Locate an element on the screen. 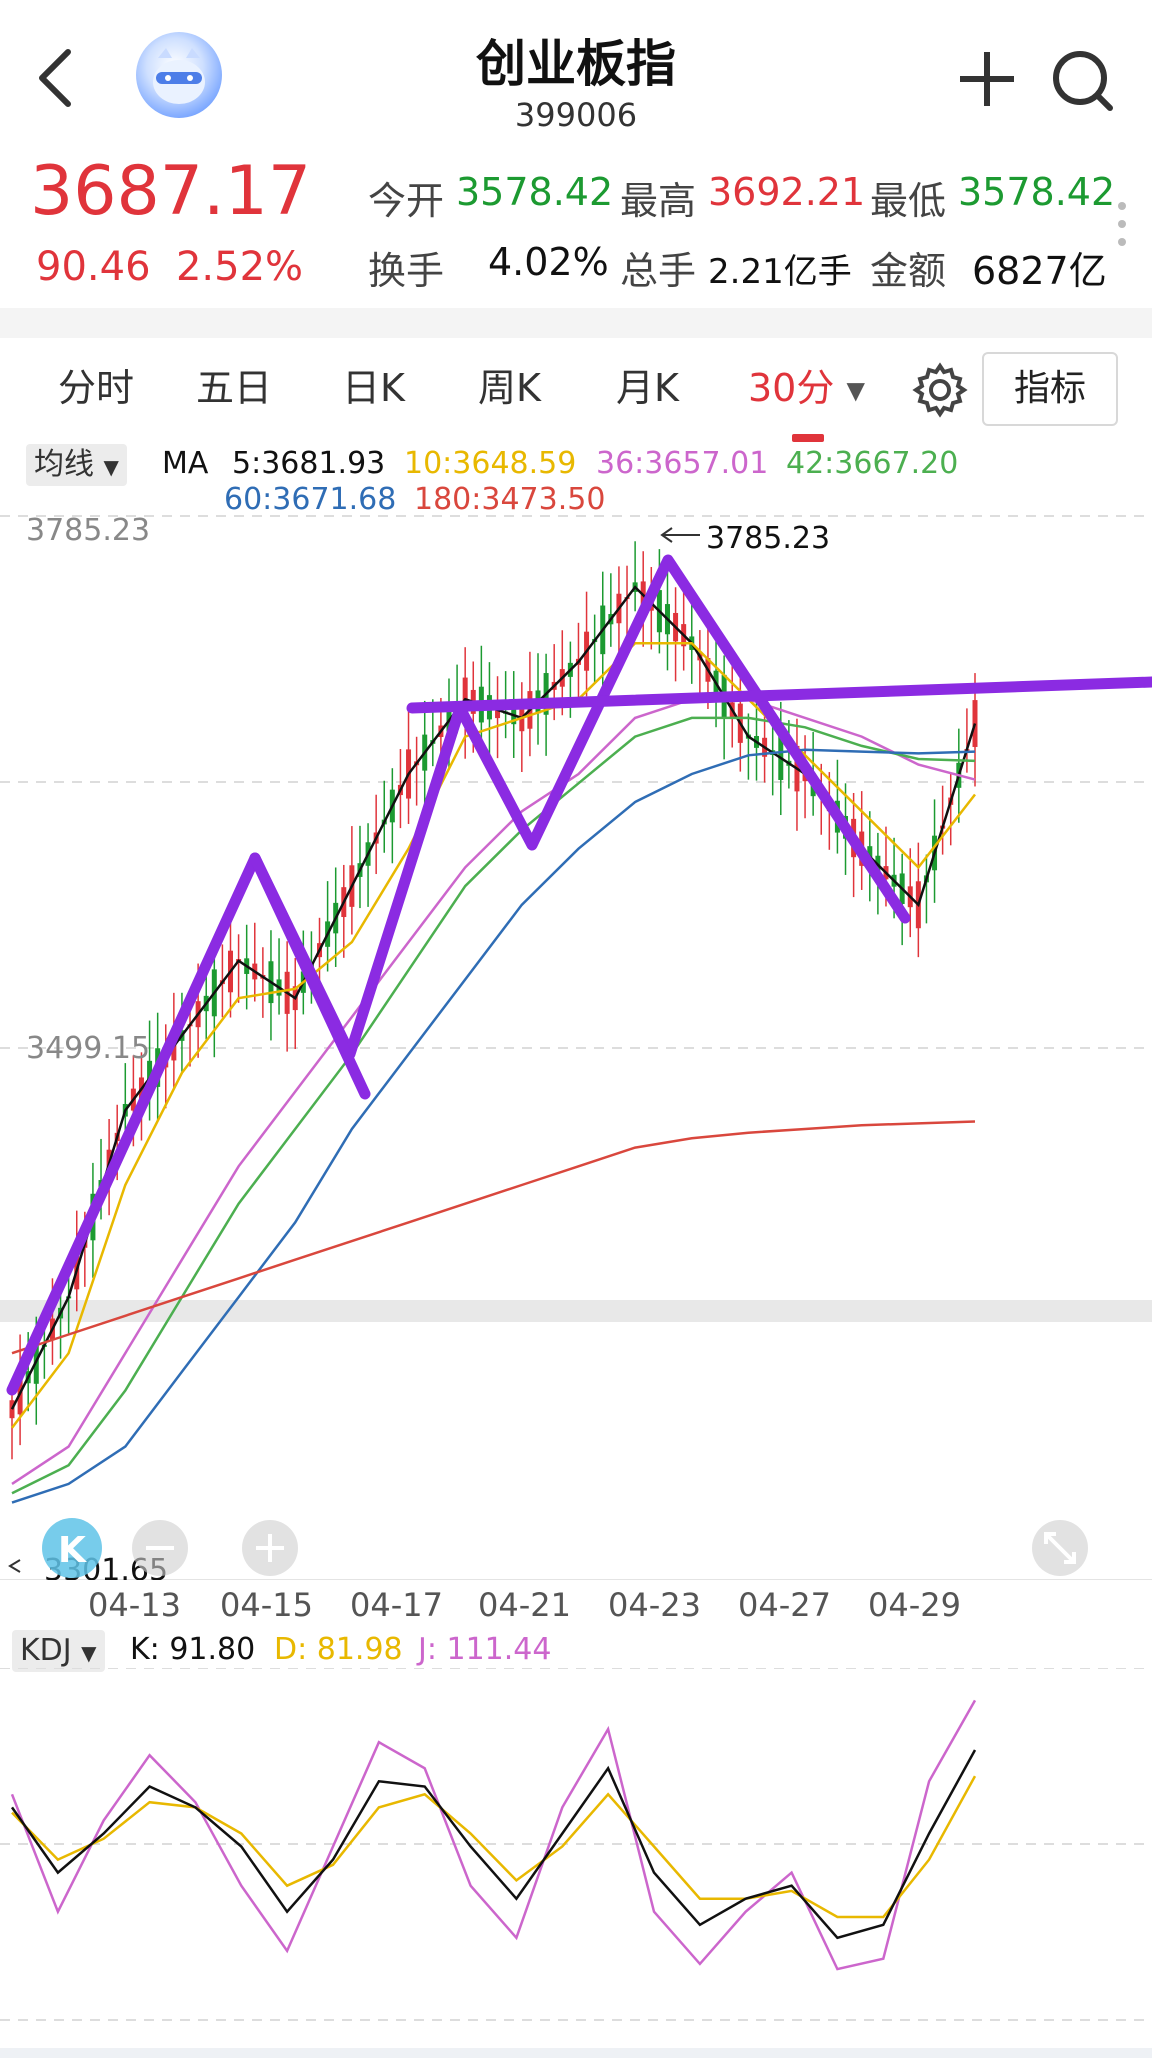 Image resolution: width=1152 pixels, height=2058 pixels. expand-icon is located at coordinates (1060, 1548).